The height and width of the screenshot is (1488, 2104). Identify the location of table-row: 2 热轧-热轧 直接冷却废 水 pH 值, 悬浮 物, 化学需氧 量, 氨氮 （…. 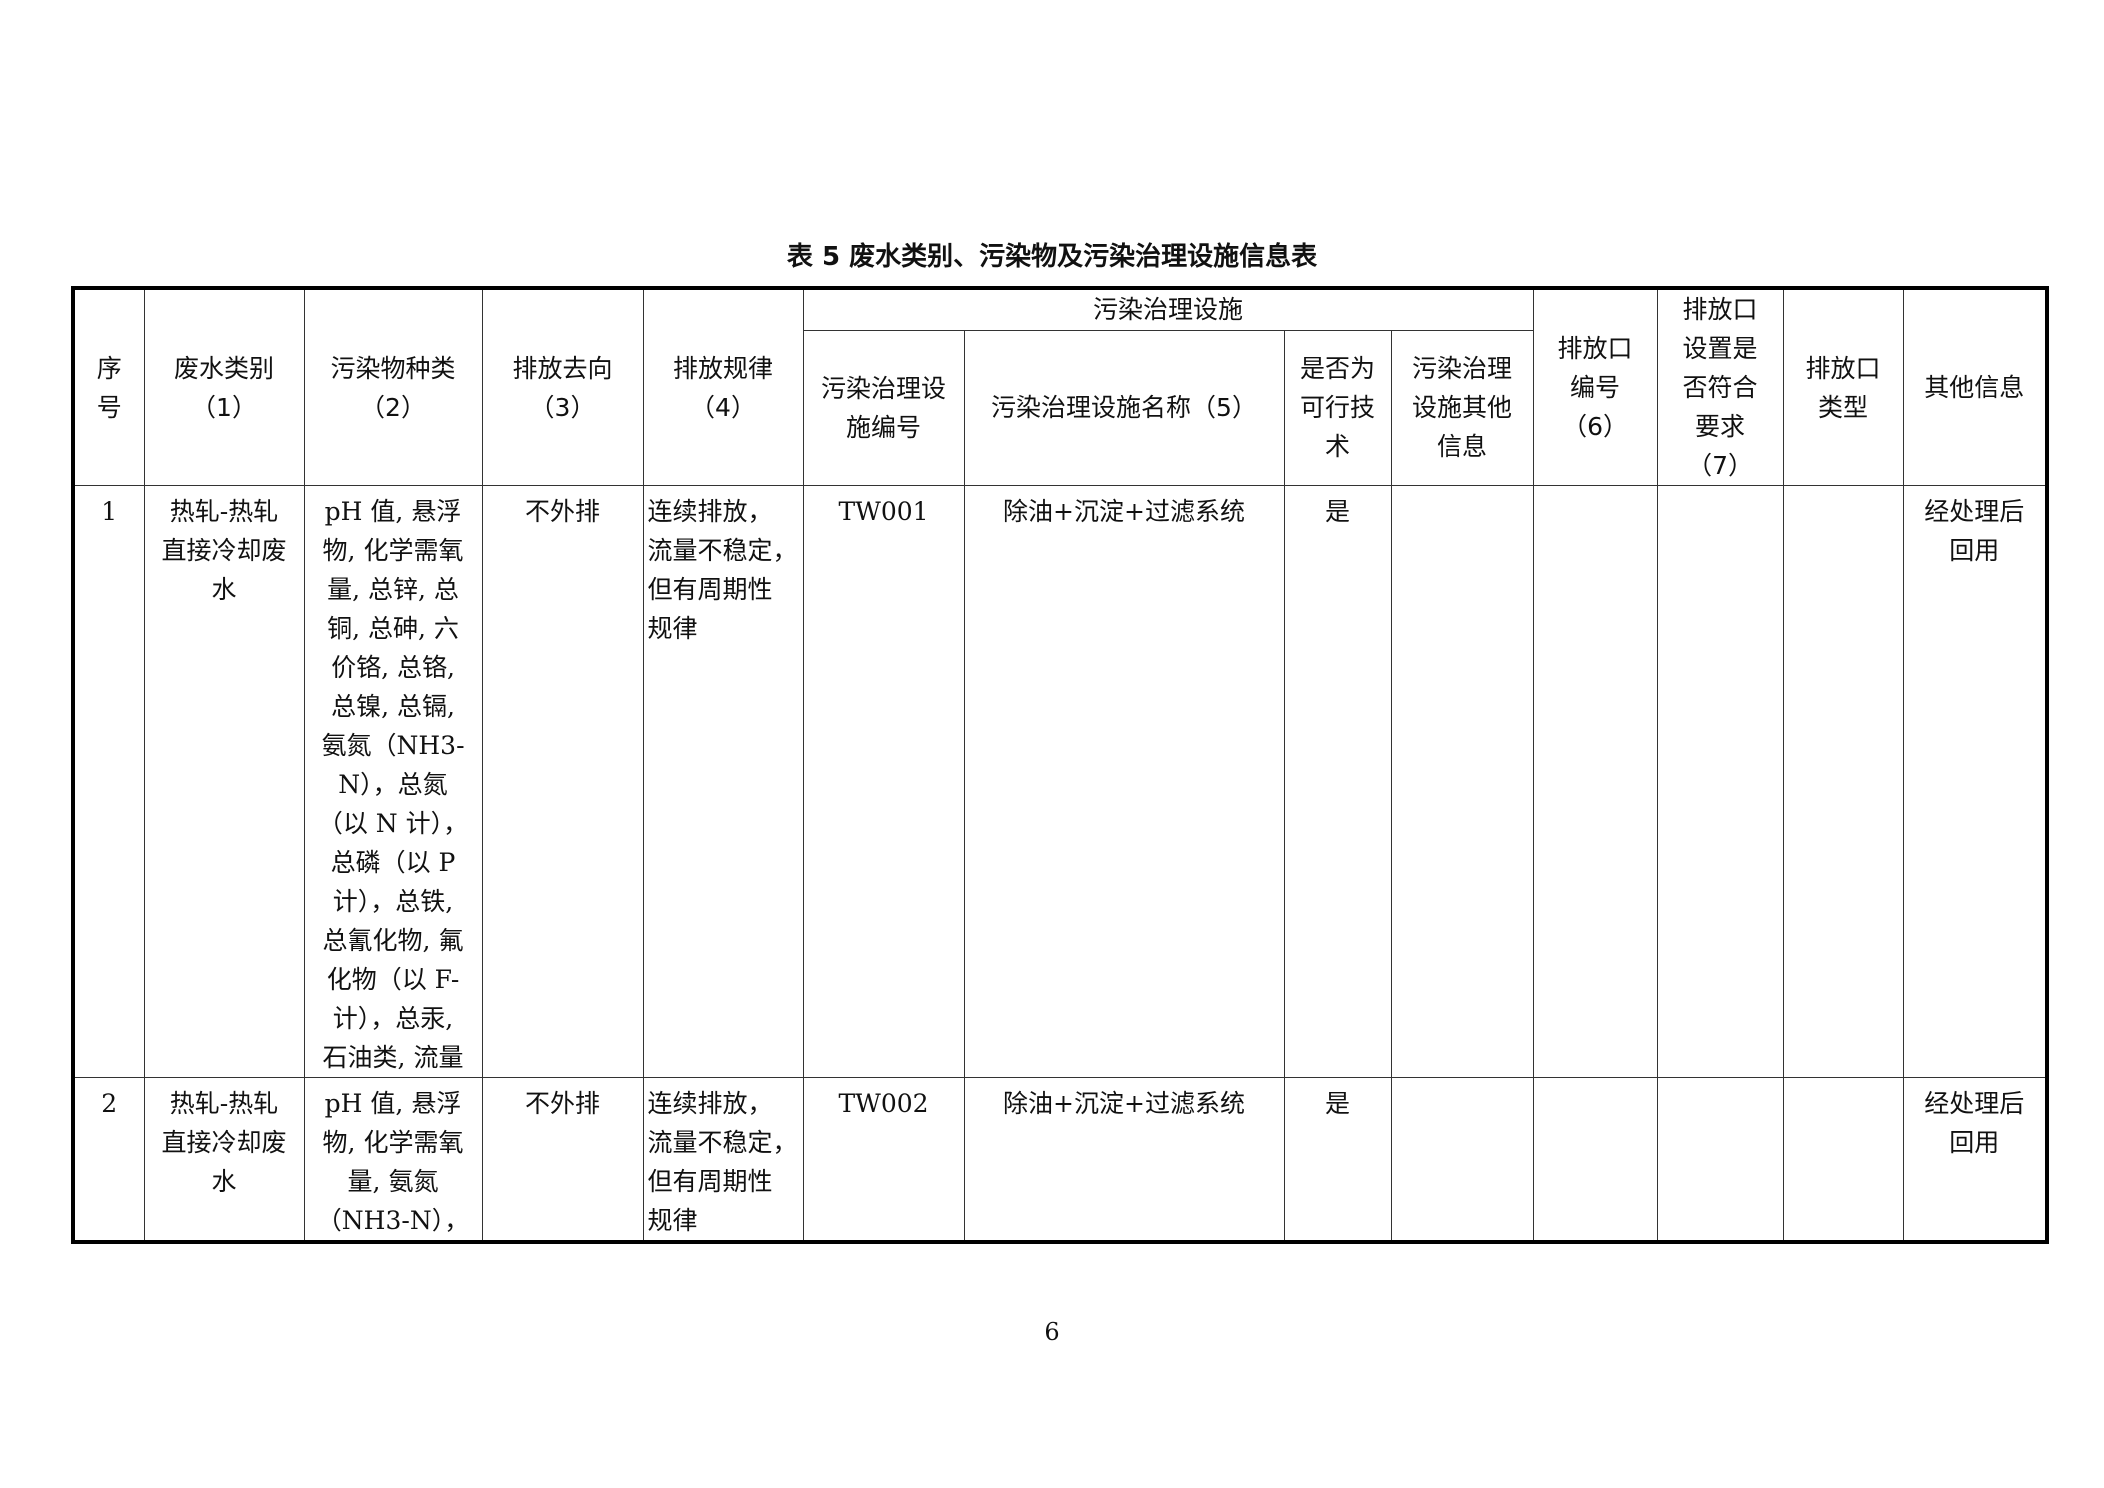
(1060, 1160).